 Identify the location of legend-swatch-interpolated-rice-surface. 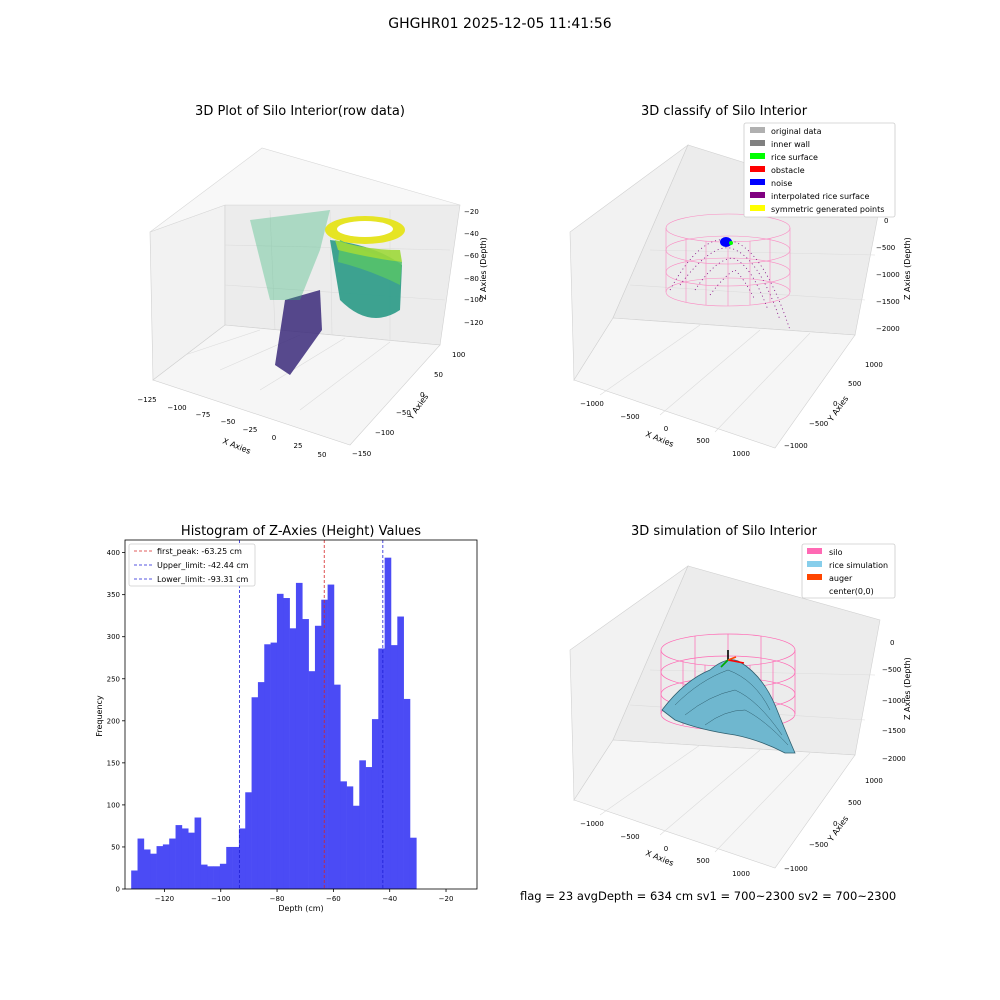
(757, 195).